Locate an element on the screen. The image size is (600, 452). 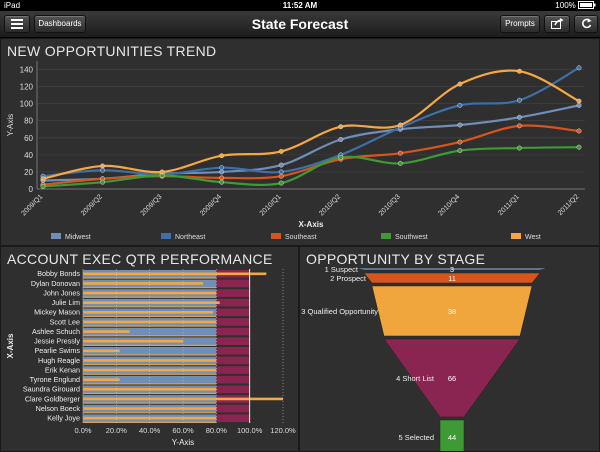
funnel-value-label: 3 is located at coordinates (452, 269).